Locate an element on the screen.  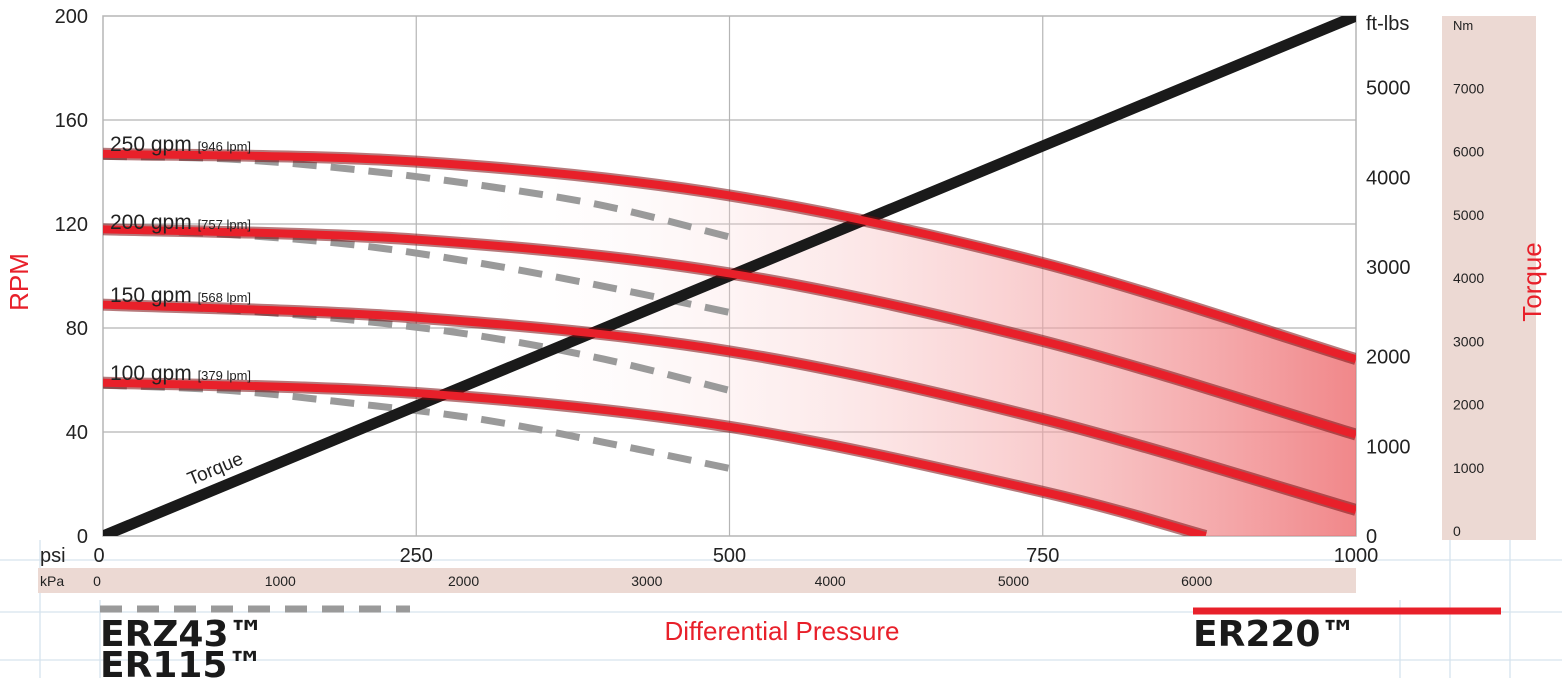
y-tick-label: 160 is located at coordinates (71, 121).